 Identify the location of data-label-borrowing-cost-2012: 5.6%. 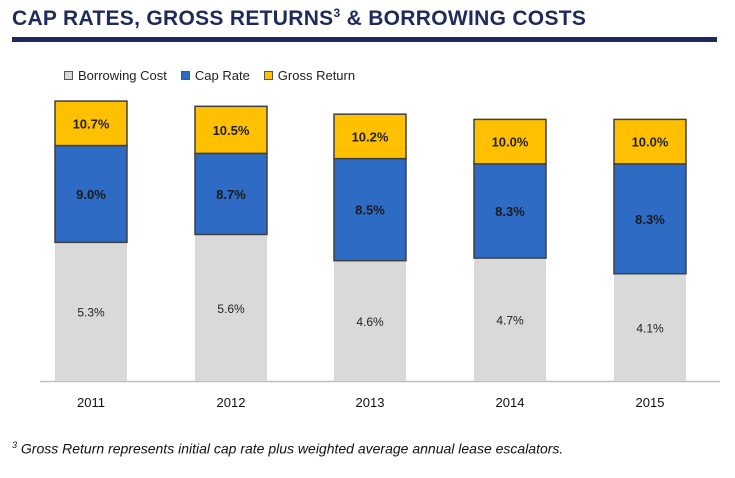
(231, 309).